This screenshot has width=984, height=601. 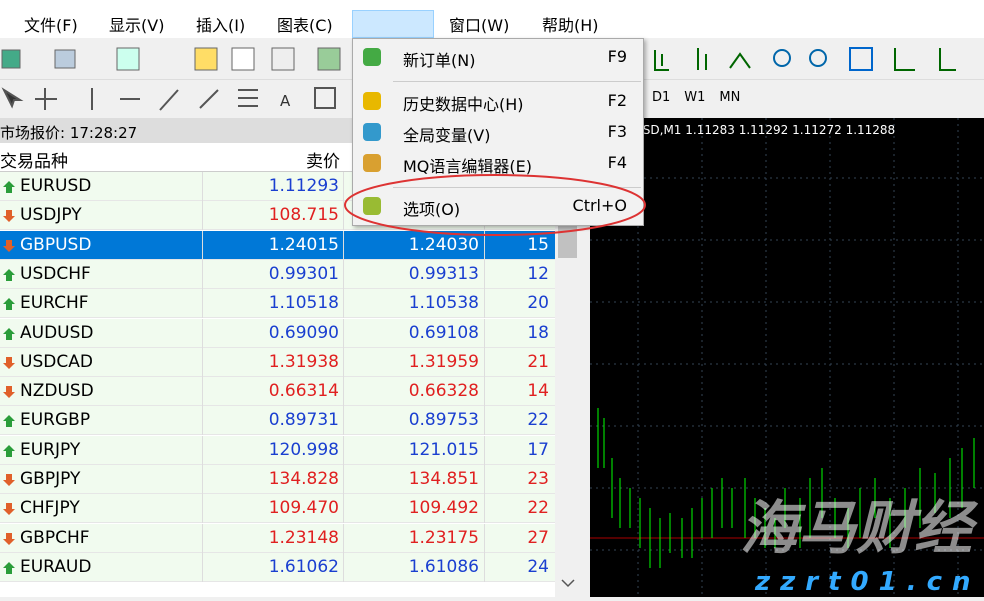 I want to click on menu-option: 新订单(N) F9, so click(x=498, y=57).